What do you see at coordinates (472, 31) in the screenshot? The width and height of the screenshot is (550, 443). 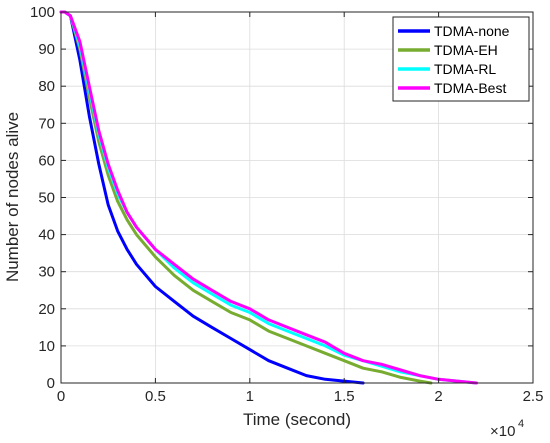 I see `legend-label: TDMA-none` at bounding box center [472, 31].